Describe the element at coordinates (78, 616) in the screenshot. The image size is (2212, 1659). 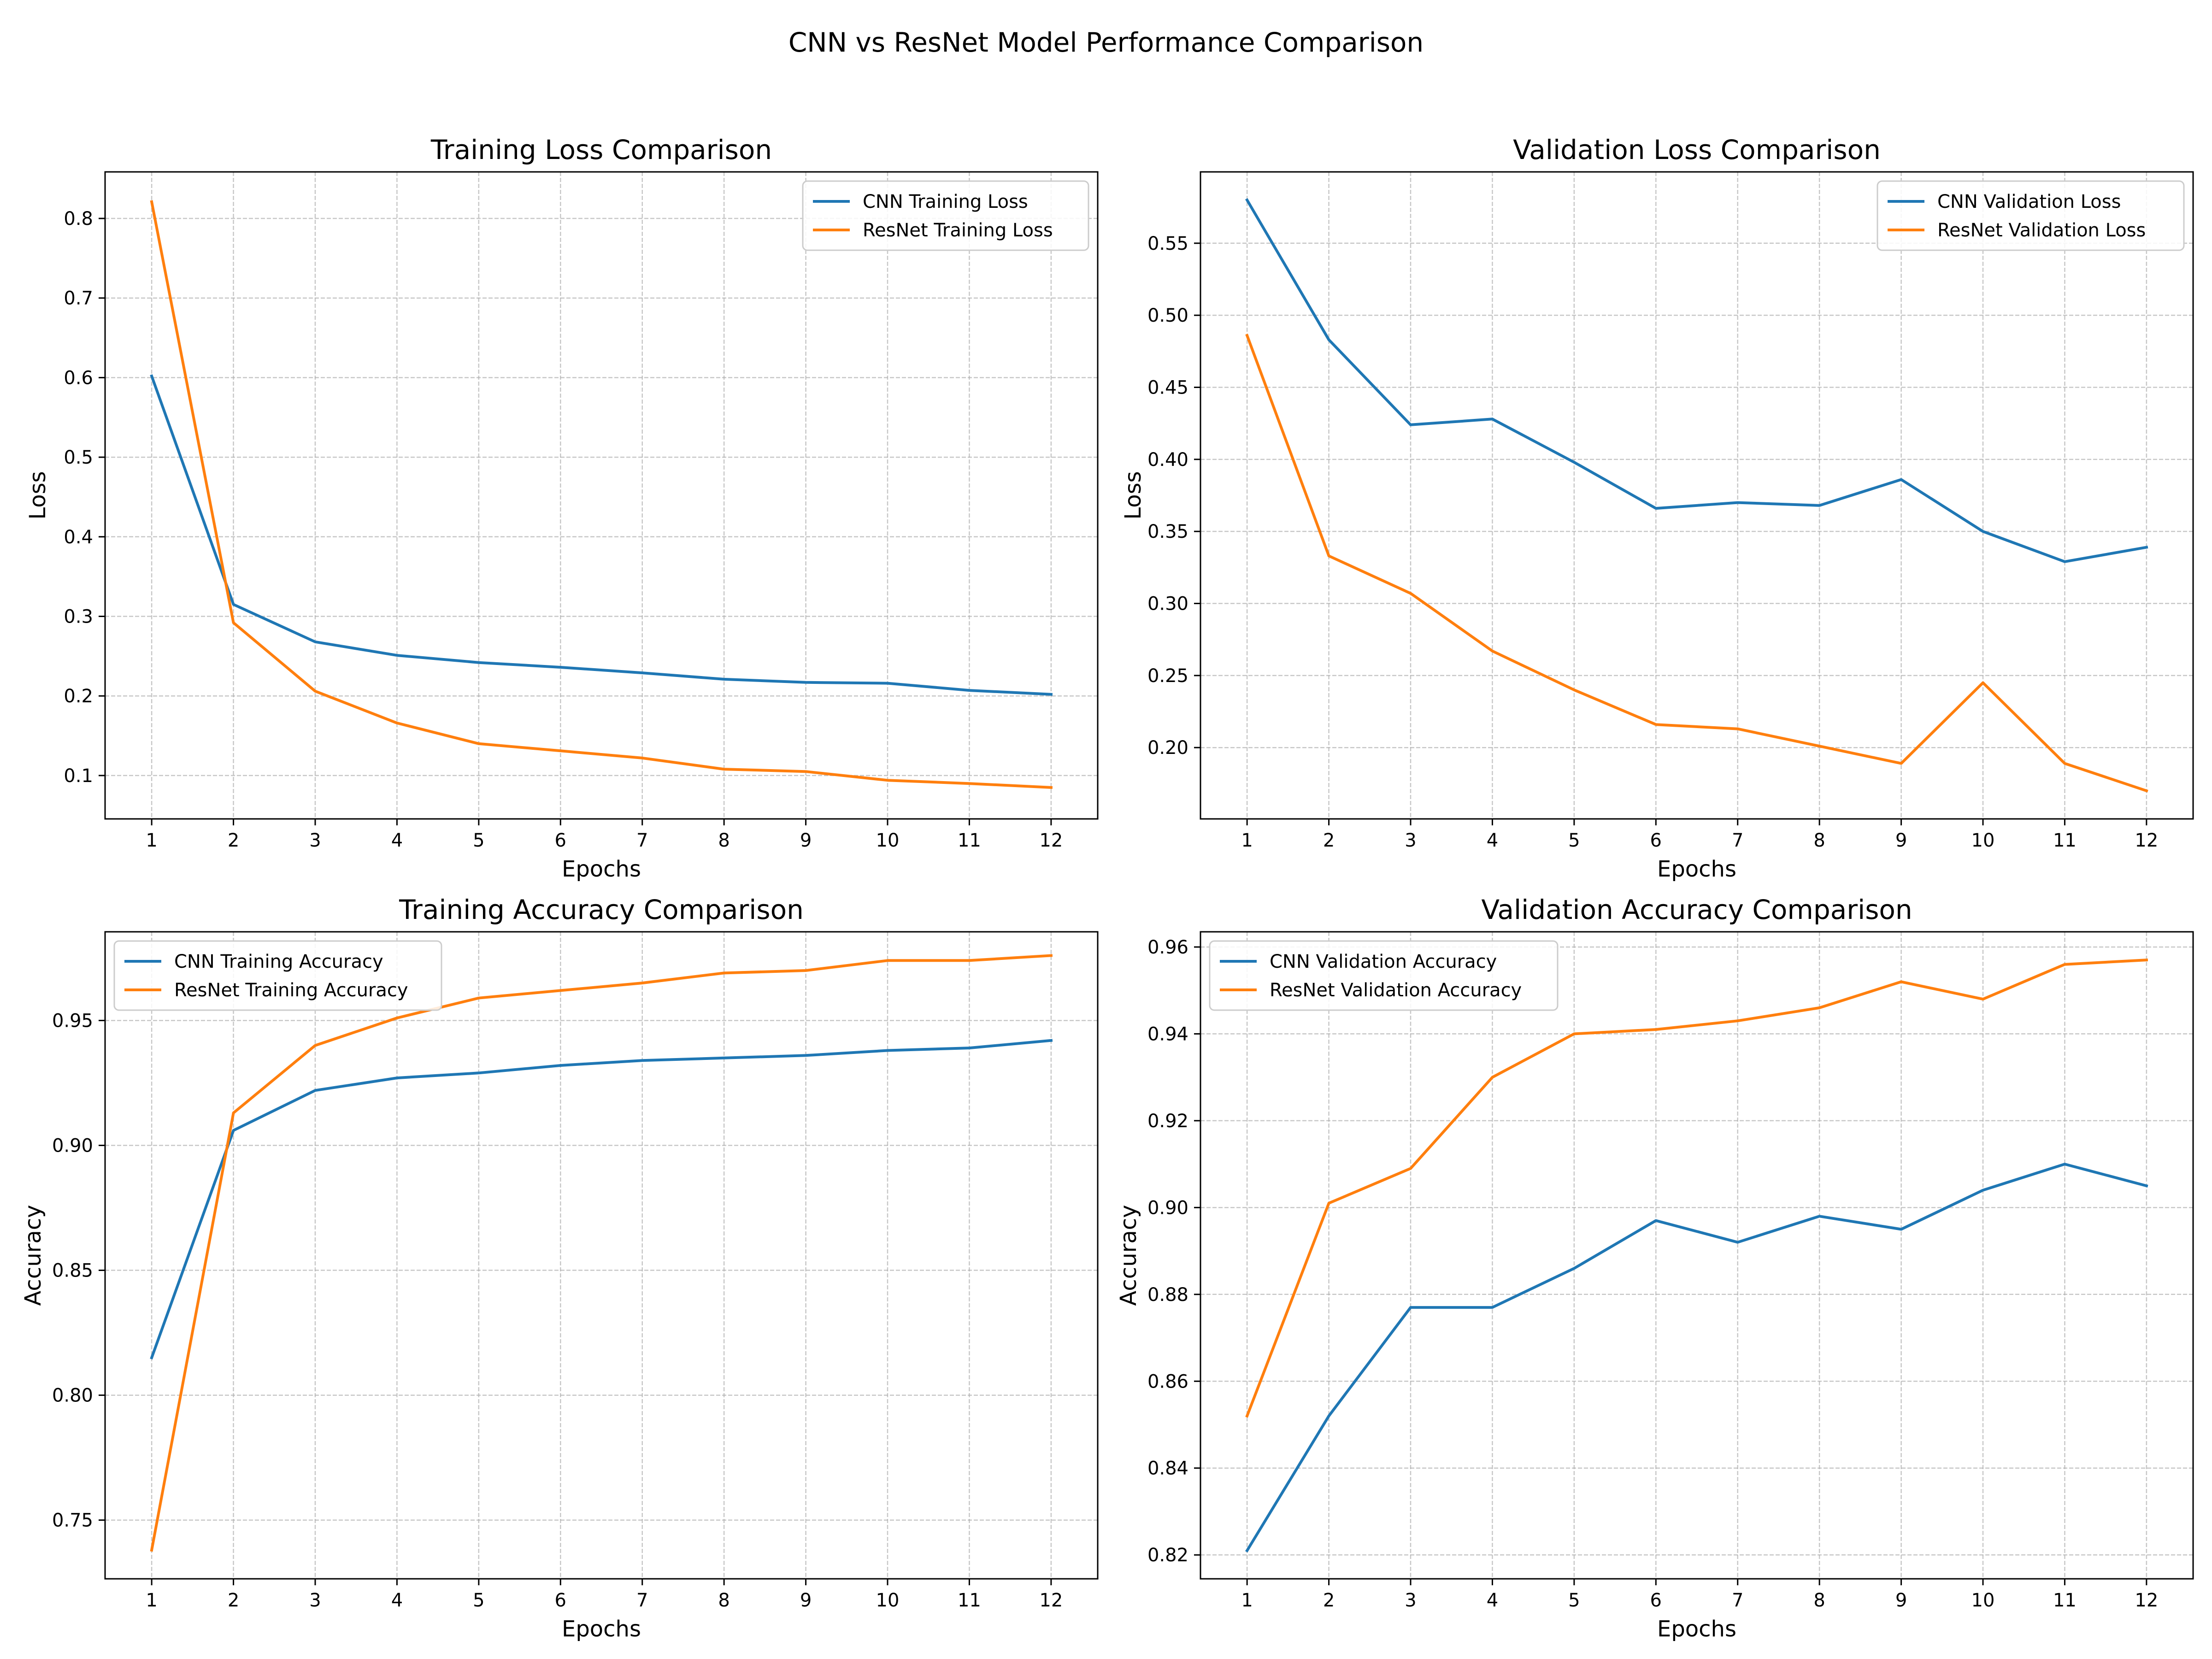
I see `y-tick-label: 0.3` at that location.